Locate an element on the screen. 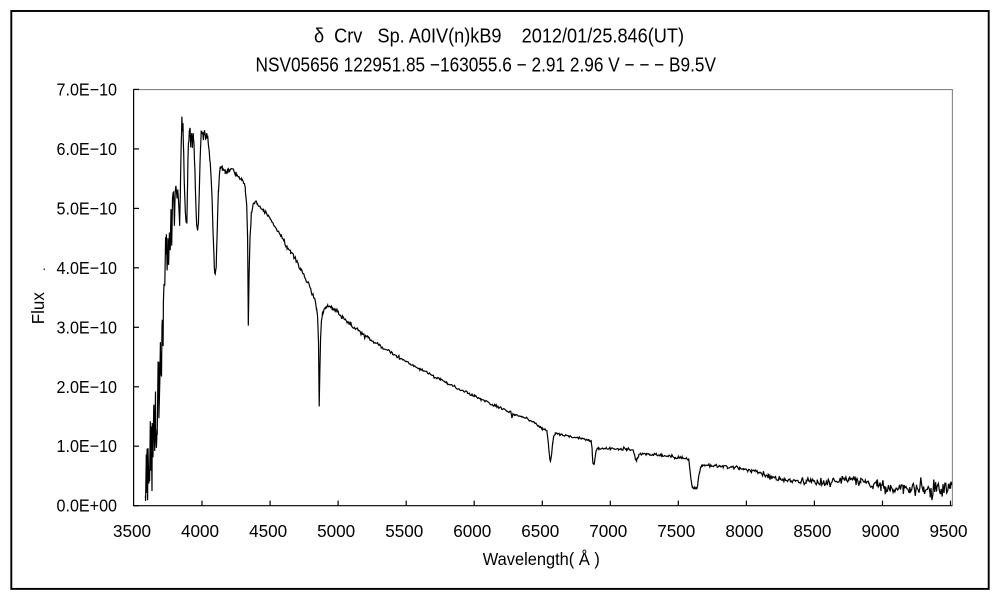 The width and height of the screenshot is (1000, 600). svg-text: 3500 is located at coordinates (132, 531).